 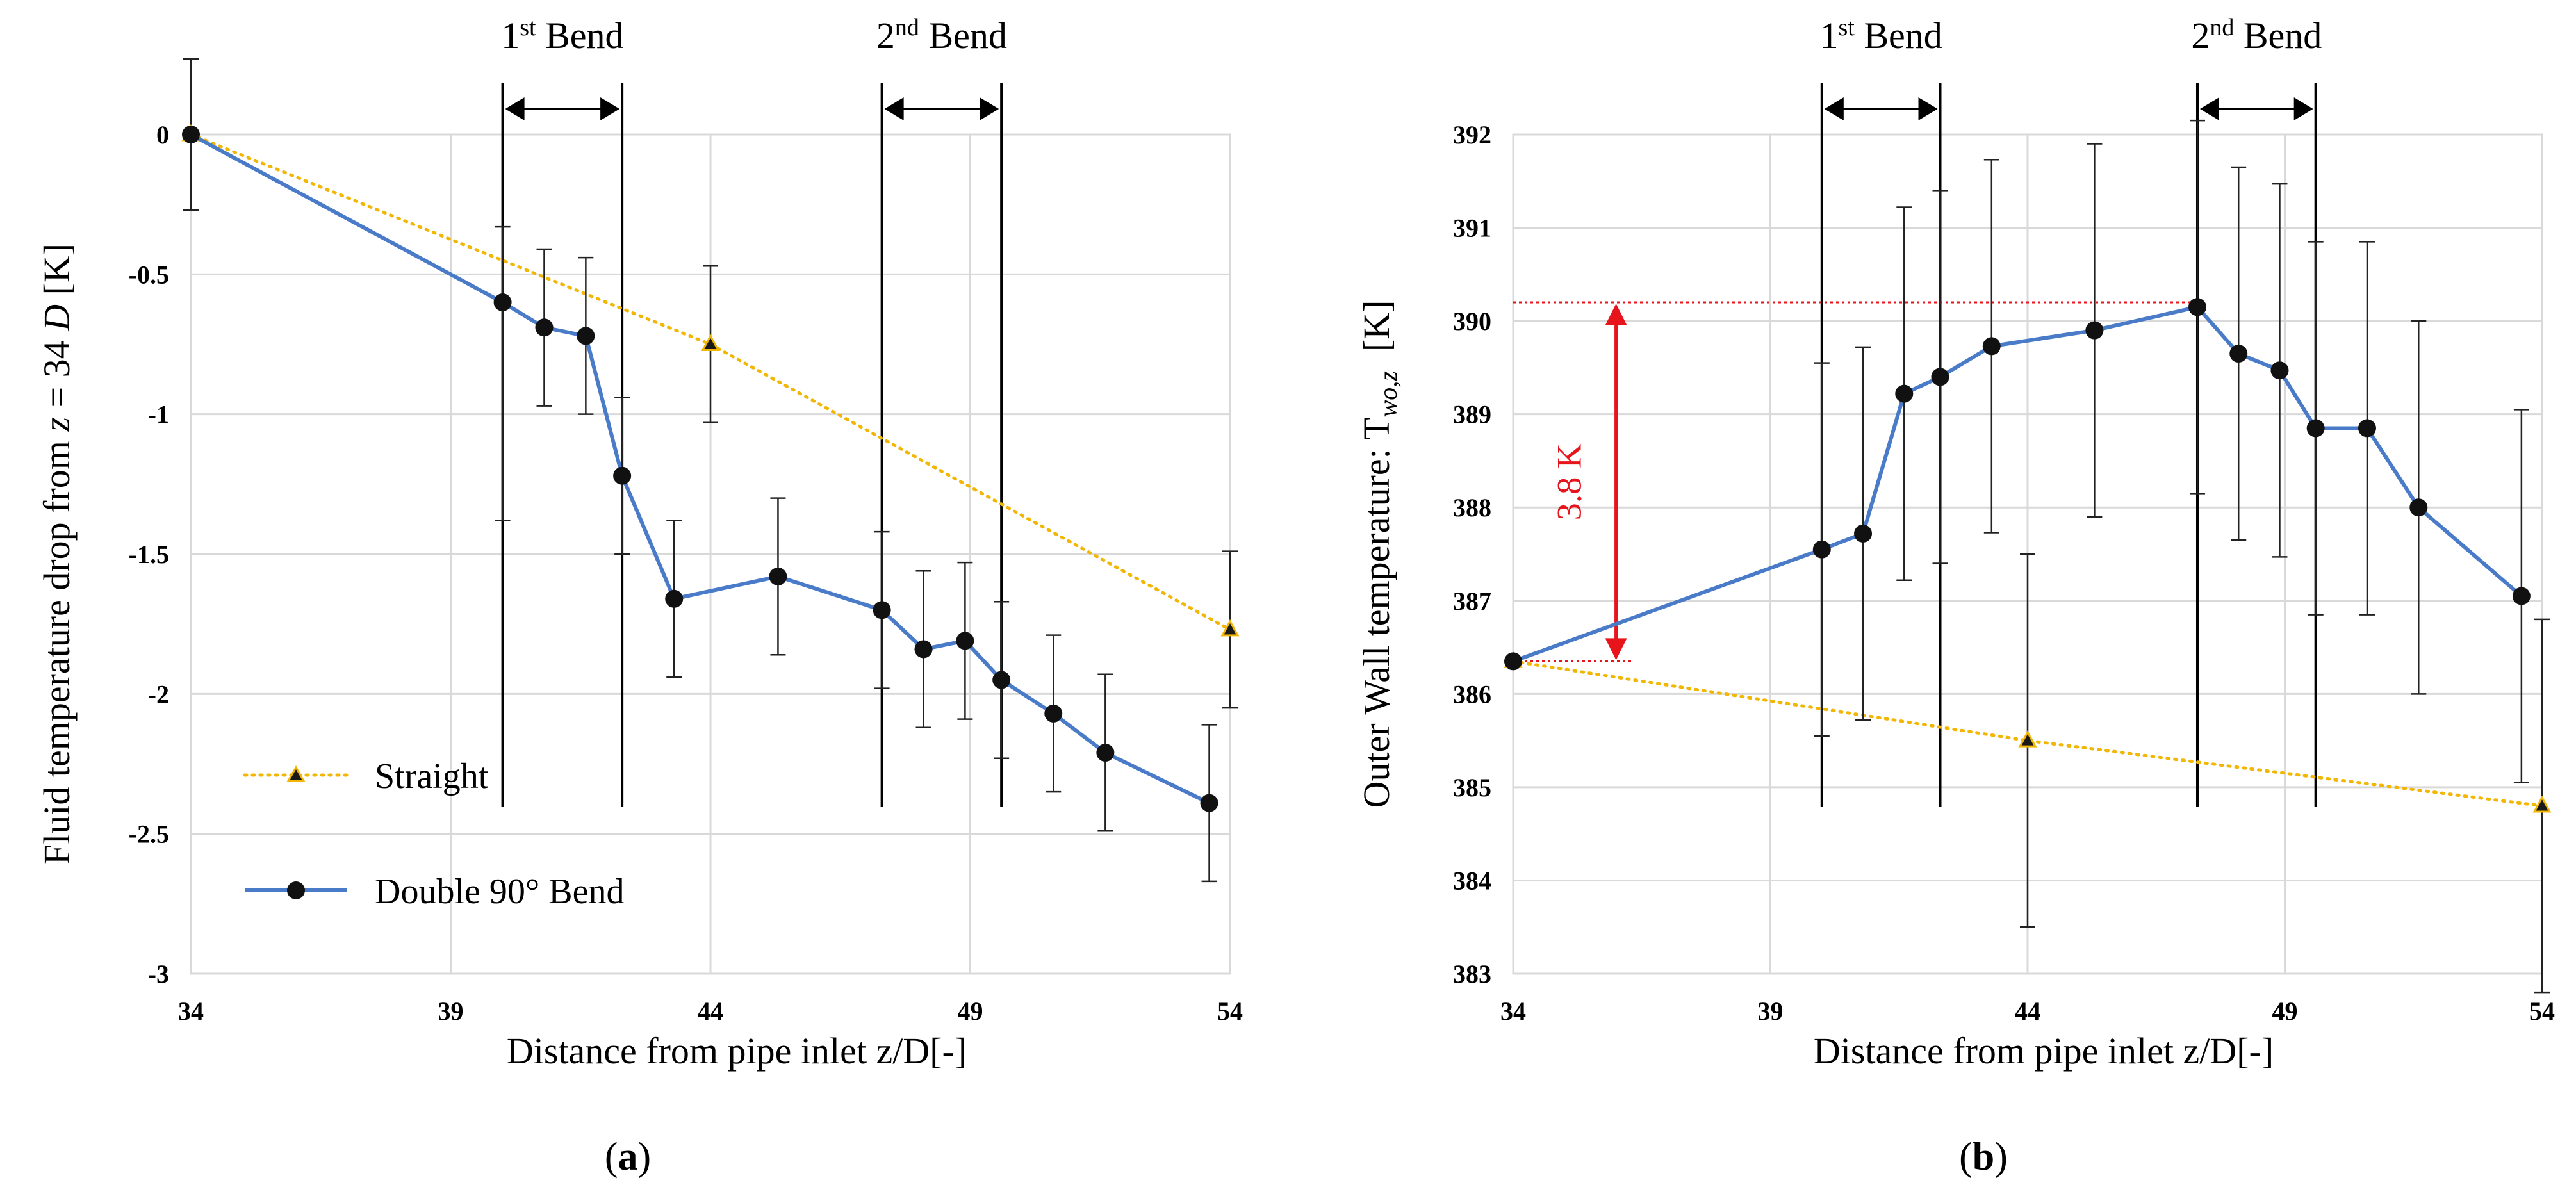 I want to click on chart-b-panel-label: (b), so click(x=1984, y=1157).